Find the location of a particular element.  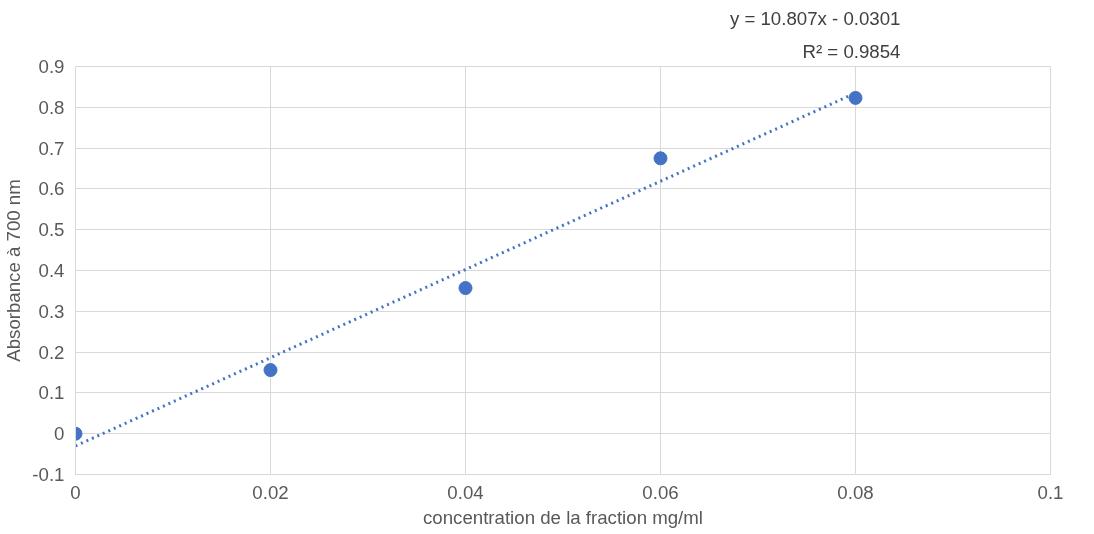

x-tick-label: 0.08 is located at coordinates (855, 492).